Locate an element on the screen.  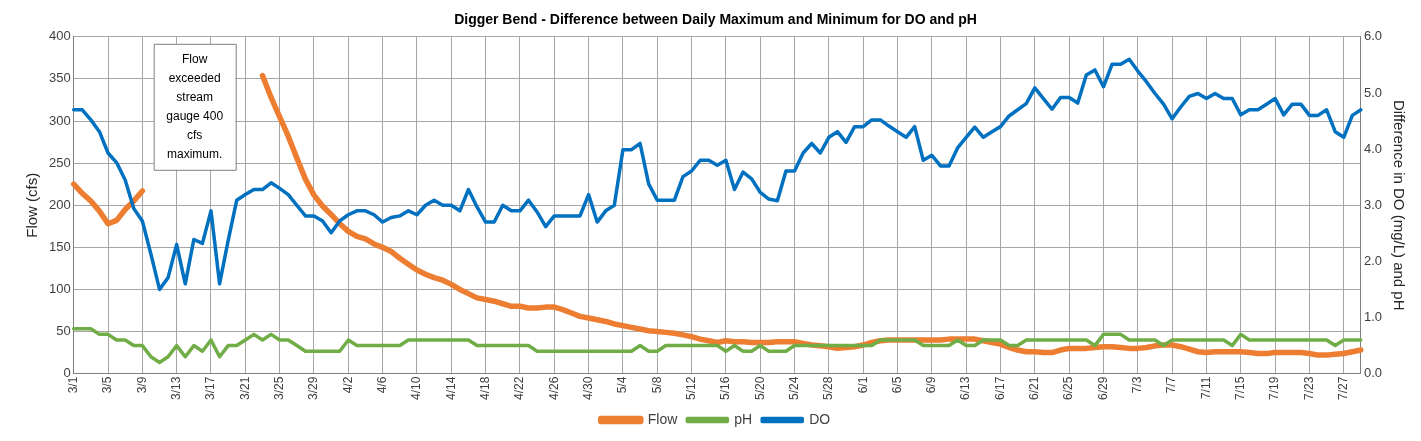
x-tick-label: 3/17 is located at coordinates (210, 388).